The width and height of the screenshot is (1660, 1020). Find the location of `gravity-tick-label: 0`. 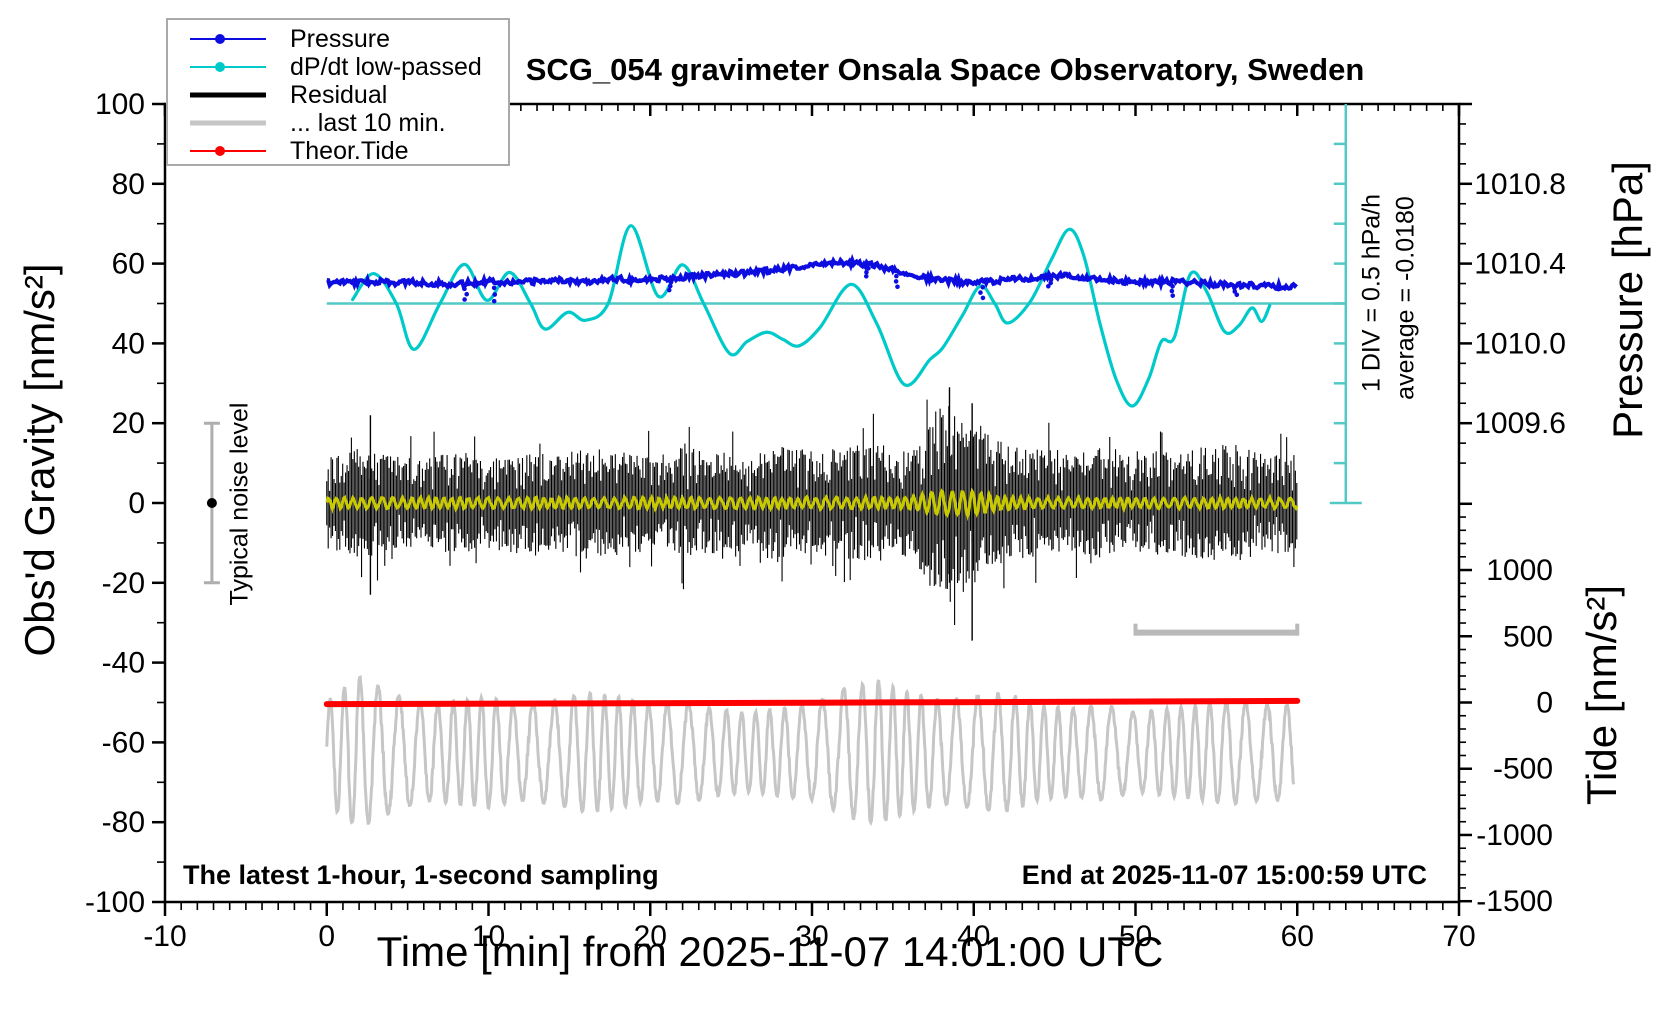

gravity-tick-label: 0 is located at coordinates (136, 503).